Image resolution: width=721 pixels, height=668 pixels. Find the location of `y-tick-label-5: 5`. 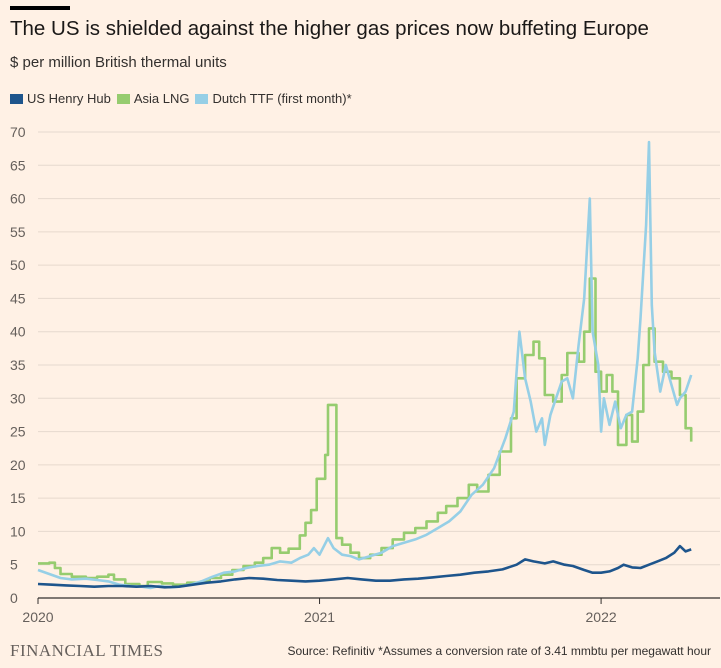

y-tick-label-5: 5 is located at coordinates (14, 565).